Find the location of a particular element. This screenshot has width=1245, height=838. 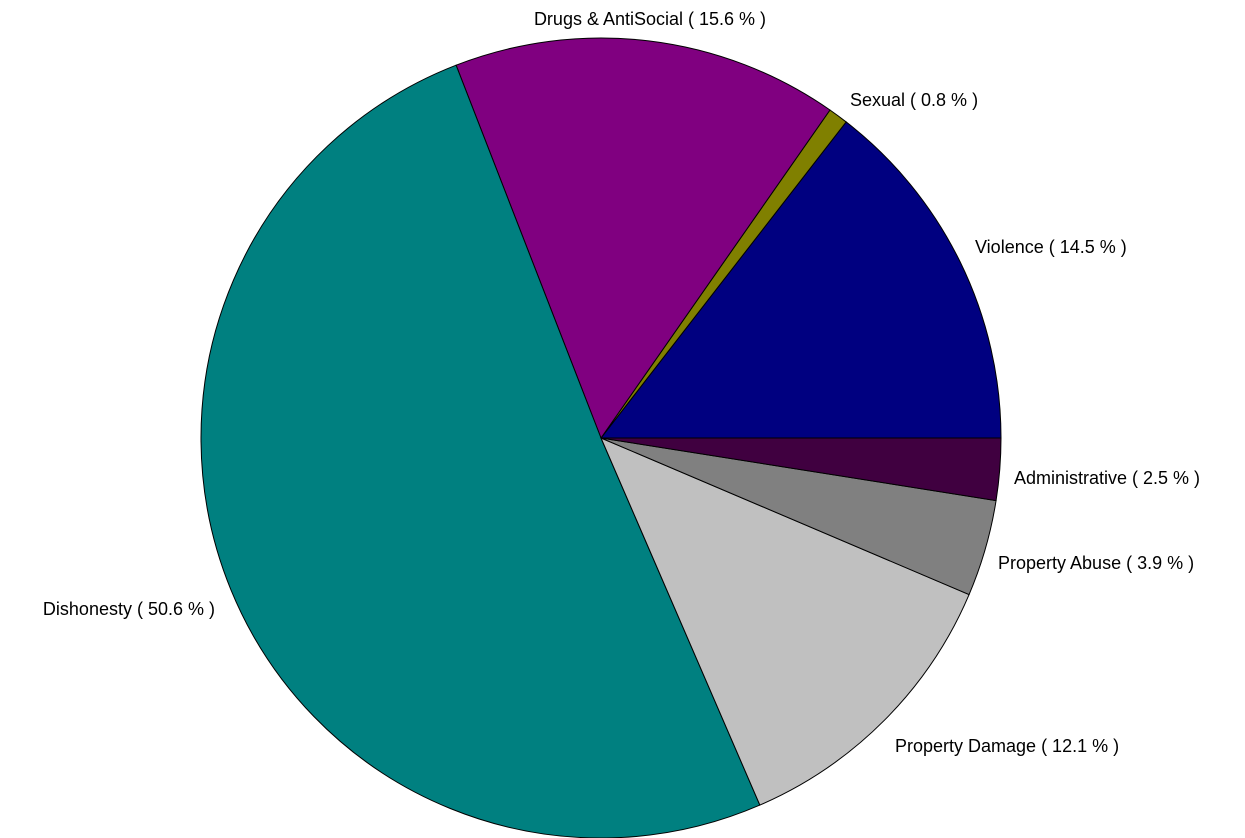

slice-label-administrative: Administrative ( 2.5 % ) is located at coordinates (1107, 478).